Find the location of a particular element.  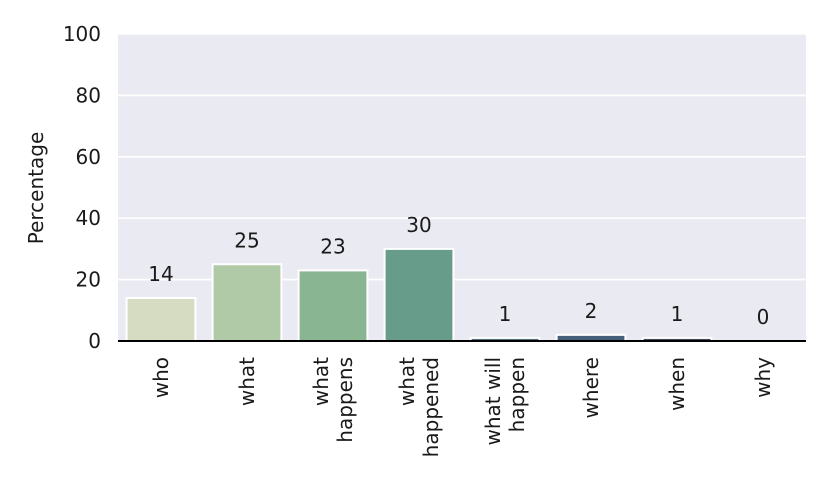

y-tick-label: 20 is located at coordinates (88, 280).